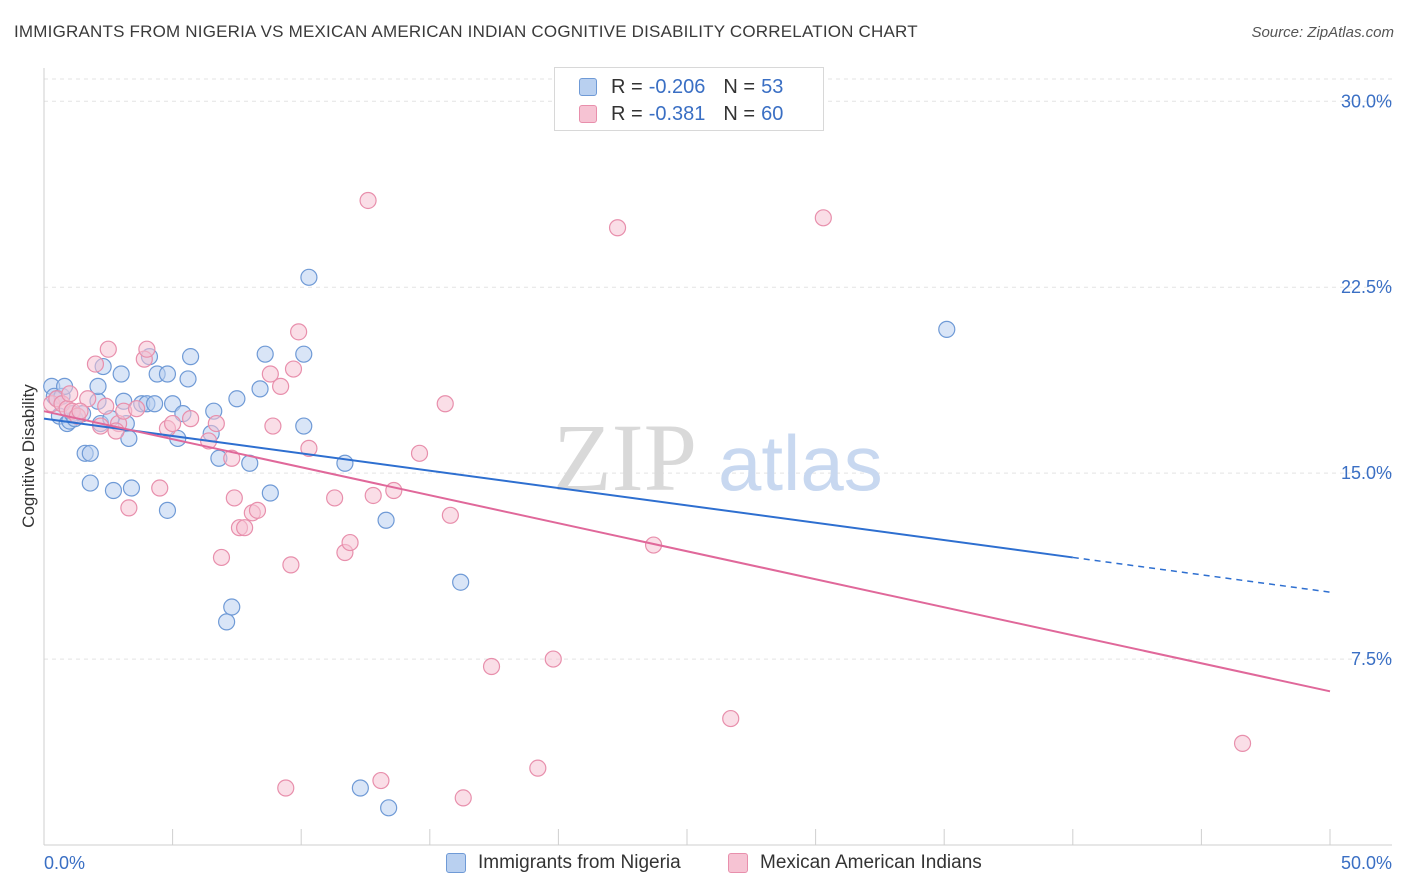  Describe the element at coordinates (1366, 473) in the screenshot. I see `y-tick-label: 15.0%` at that location.